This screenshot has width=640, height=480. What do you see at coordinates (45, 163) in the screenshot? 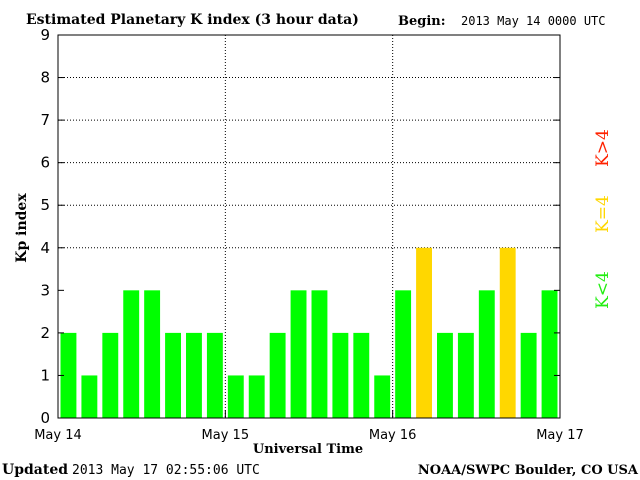
I see `y-tick-label: 6` at bounding box center [45, 163].